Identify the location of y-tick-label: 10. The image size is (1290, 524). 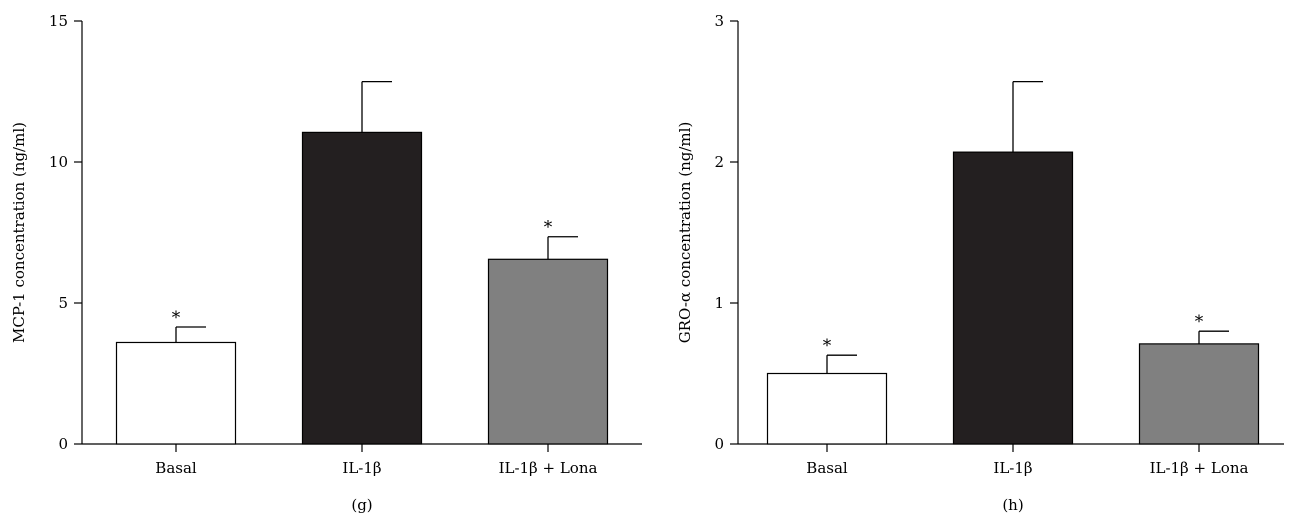
(58, 162).